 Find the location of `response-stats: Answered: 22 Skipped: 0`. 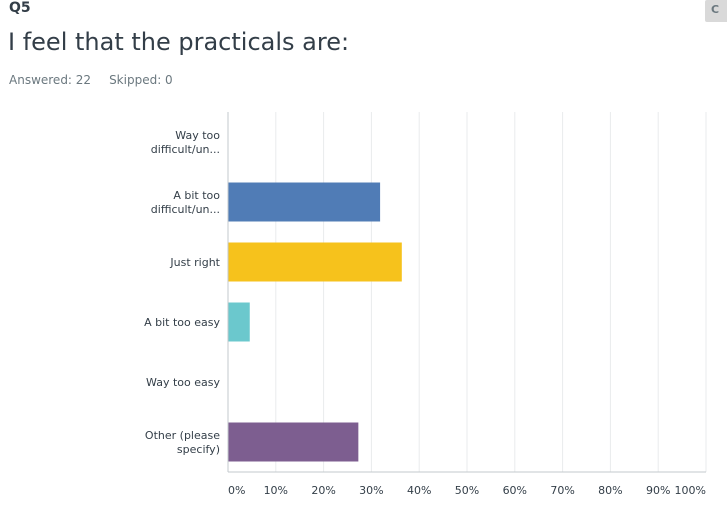

response-stats: Answered: 22 Skipped: 0 is located at coordinates (91, 80).